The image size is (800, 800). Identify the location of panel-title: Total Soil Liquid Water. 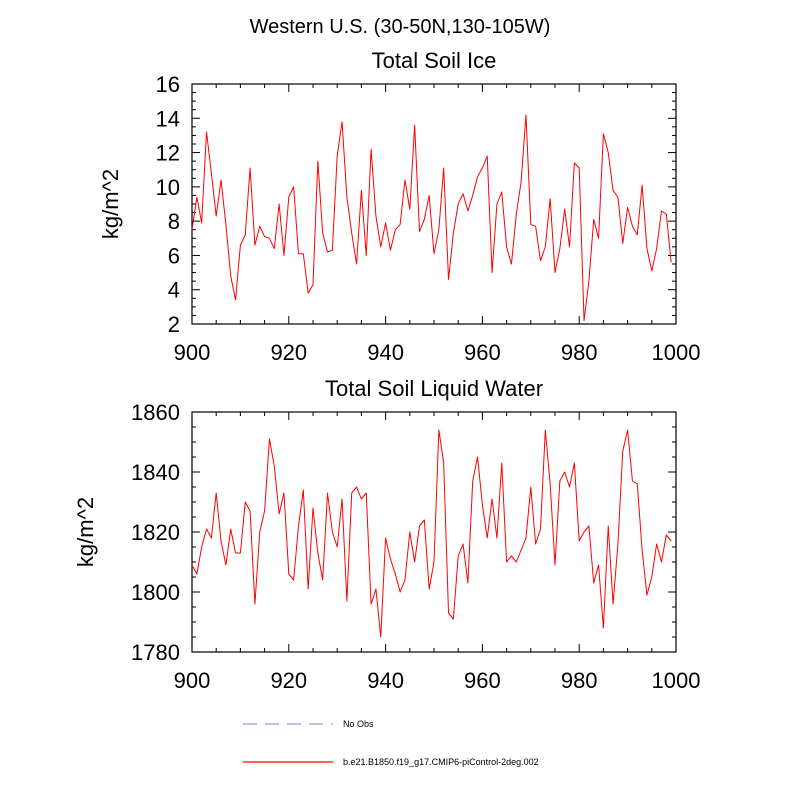
(434, 388).